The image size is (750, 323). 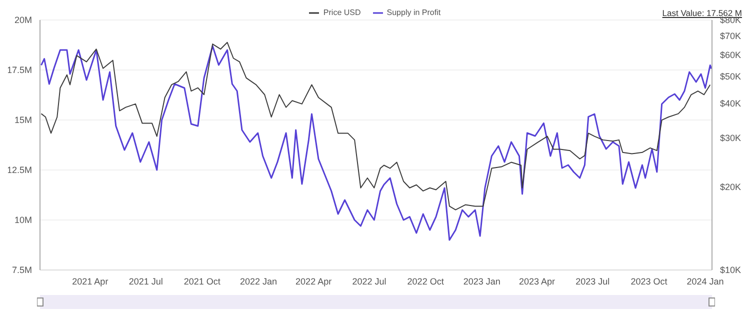 I want to click on y2-tick-label: $50K, so click(x=731, y=77).